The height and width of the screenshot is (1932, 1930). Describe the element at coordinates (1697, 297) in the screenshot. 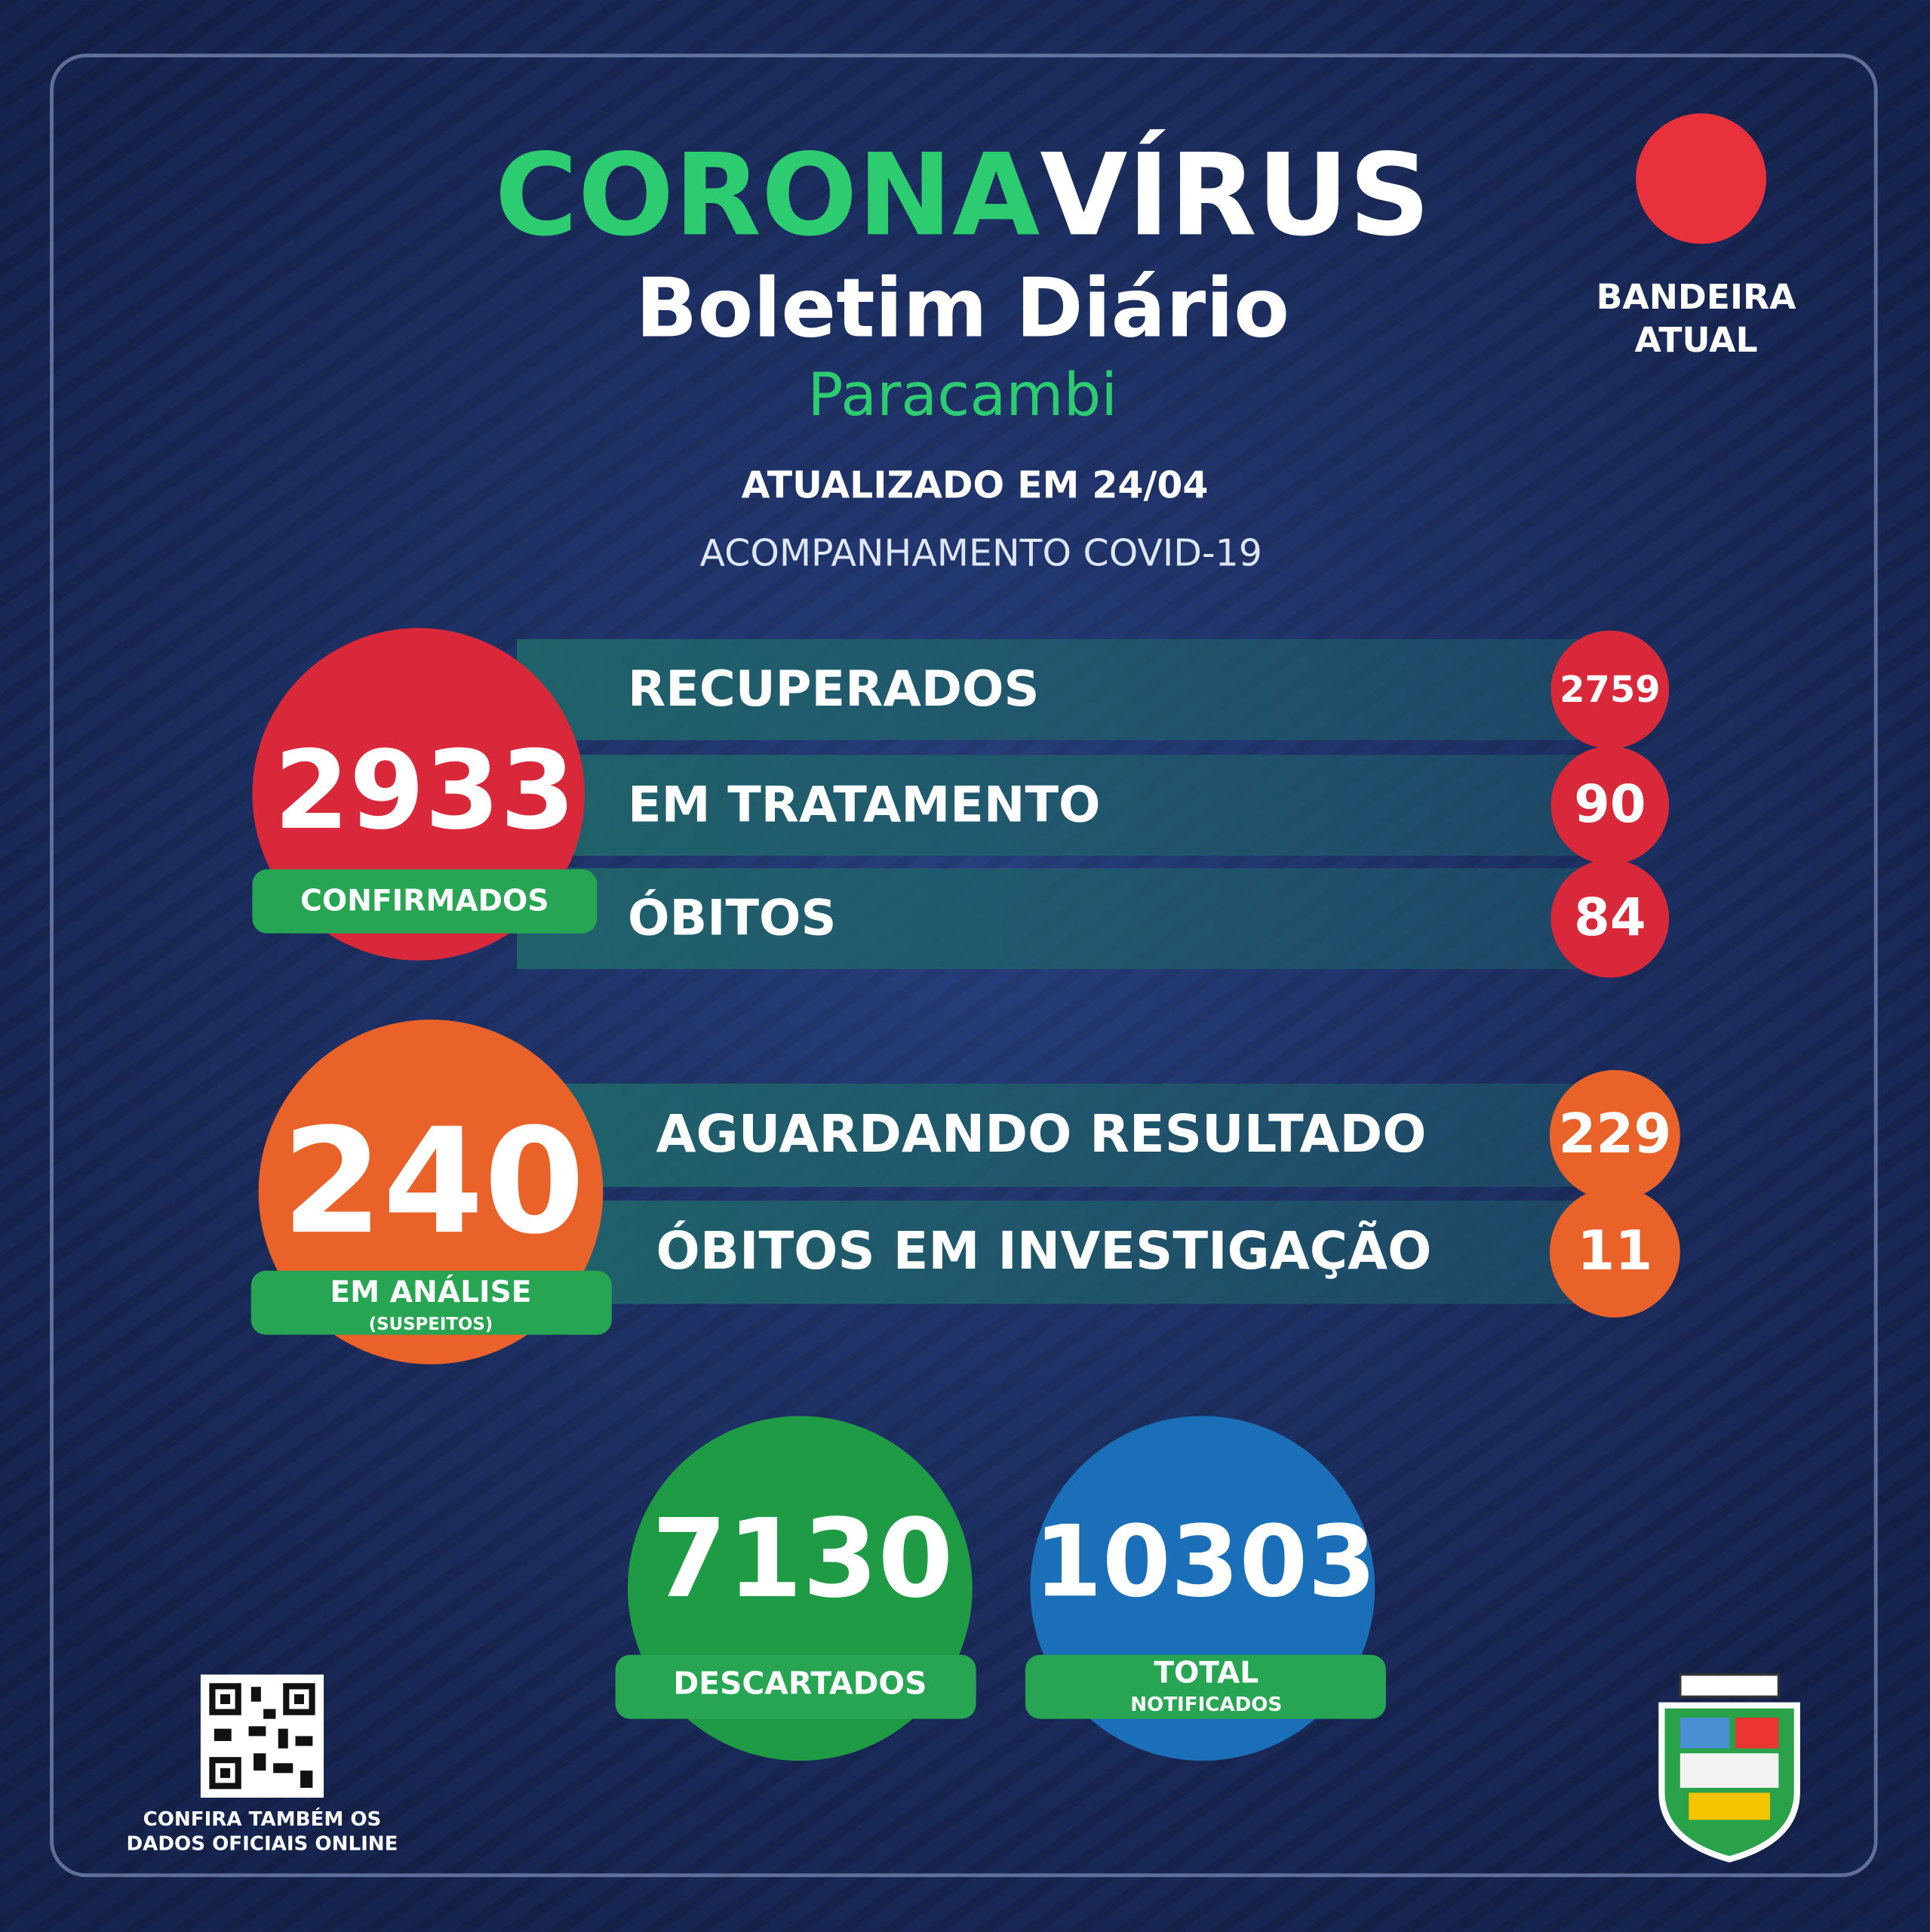

I see `flag-label: BANDEIRA` at that location.